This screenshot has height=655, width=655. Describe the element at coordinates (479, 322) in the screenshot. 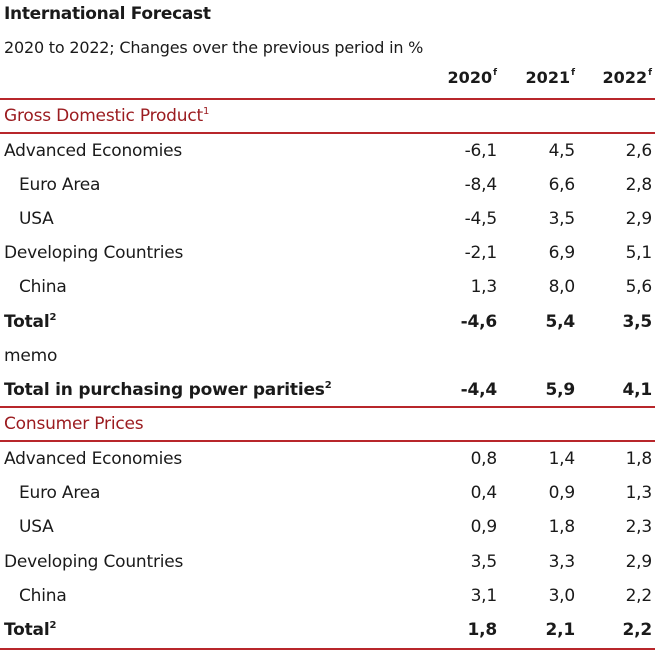

I see `value-2020: -4,6` at that location.